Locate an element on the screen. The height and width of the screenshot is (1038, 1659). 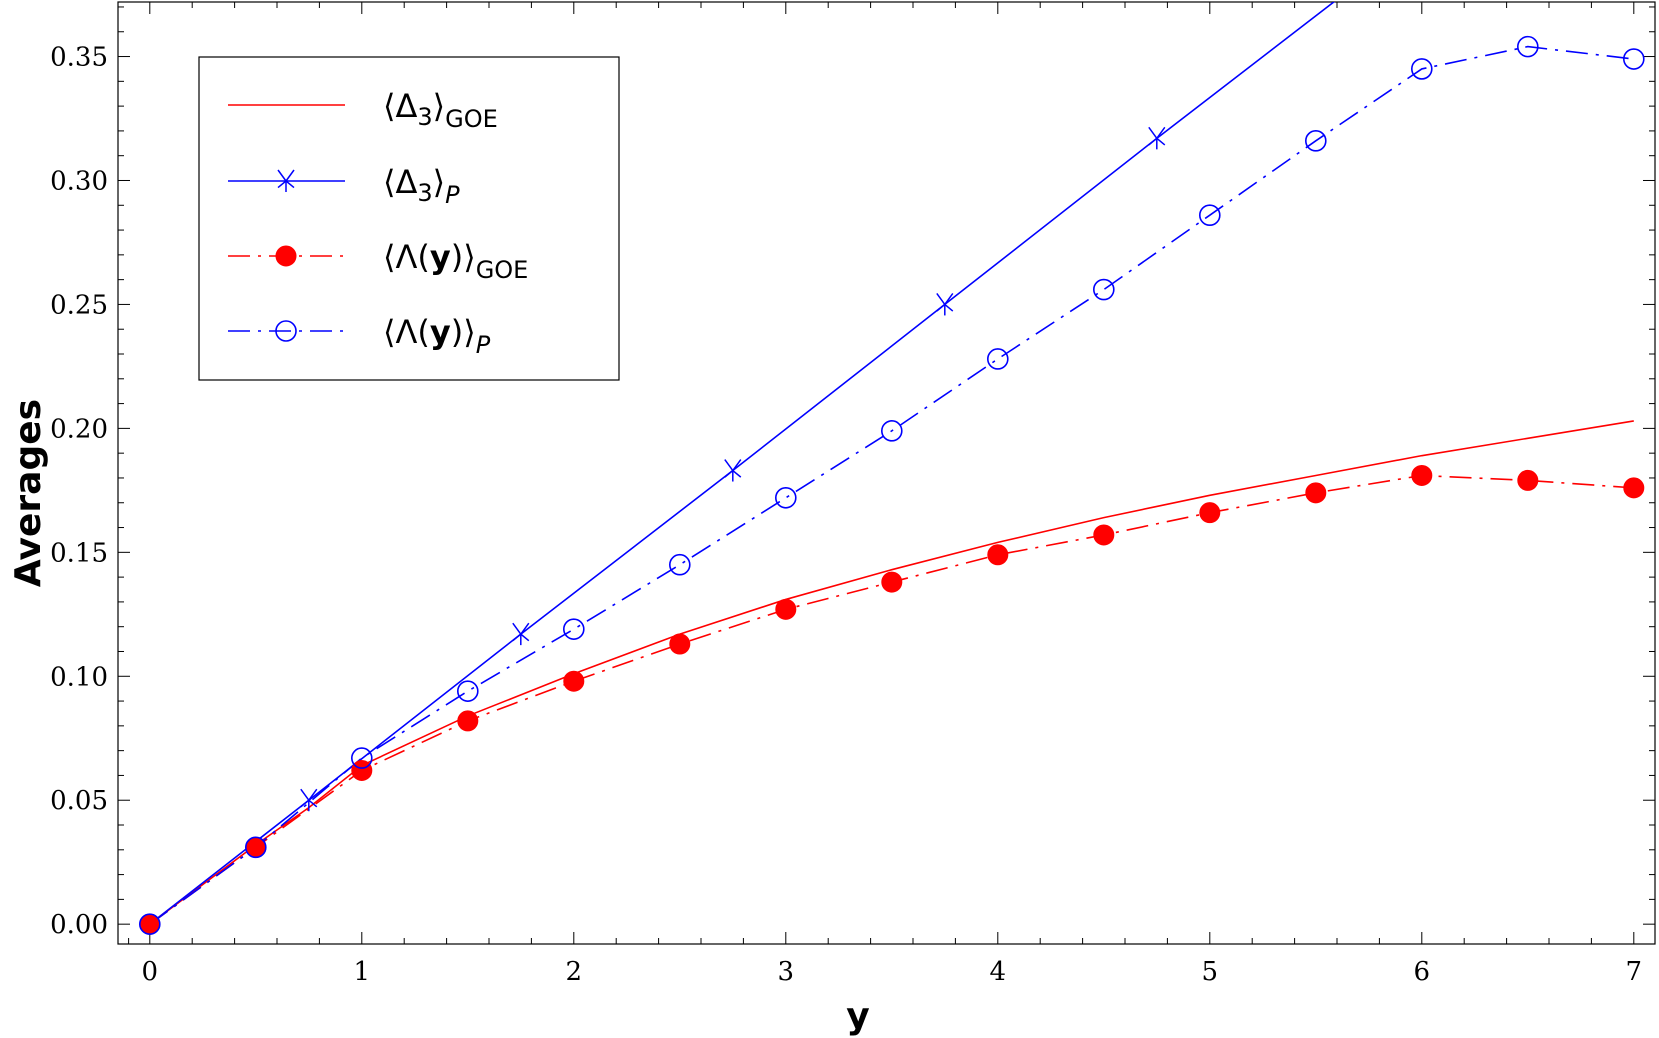
x-tick-label: 0 is located at coordinates (150, 972).